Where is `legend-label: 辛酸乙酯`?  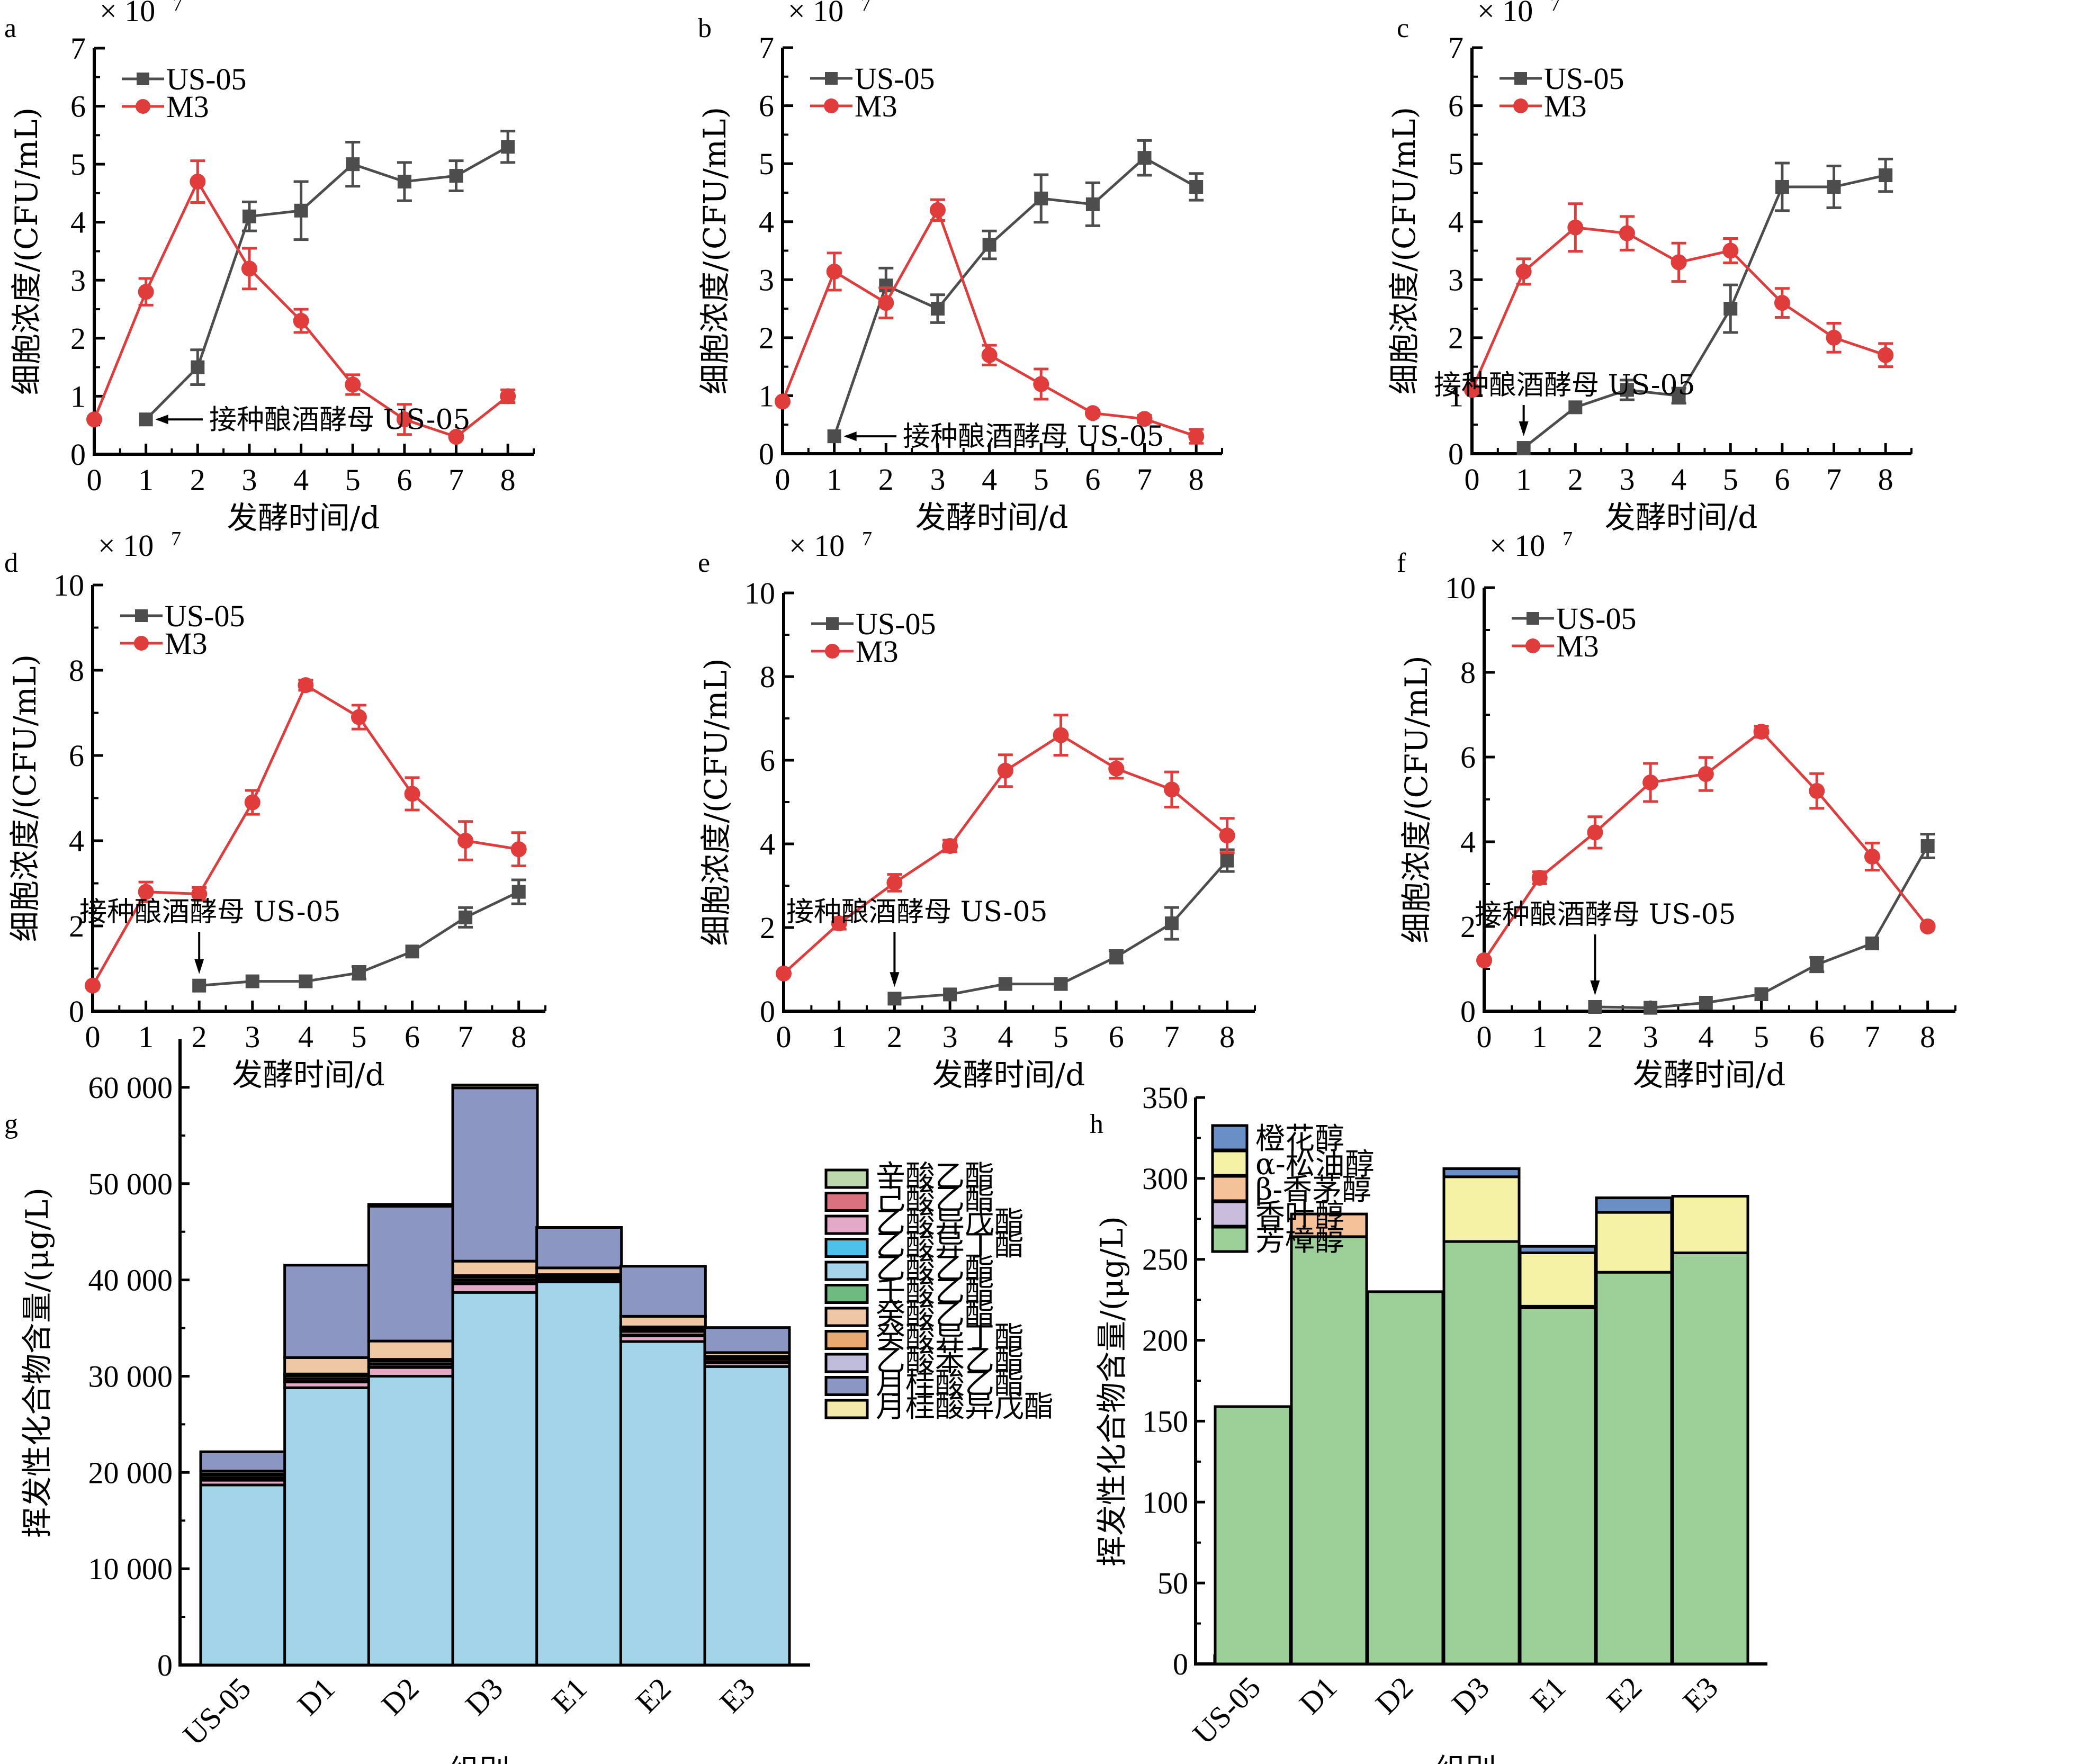
legend-label: 辛酸乙酯 is located at coordinates (935, 1176).